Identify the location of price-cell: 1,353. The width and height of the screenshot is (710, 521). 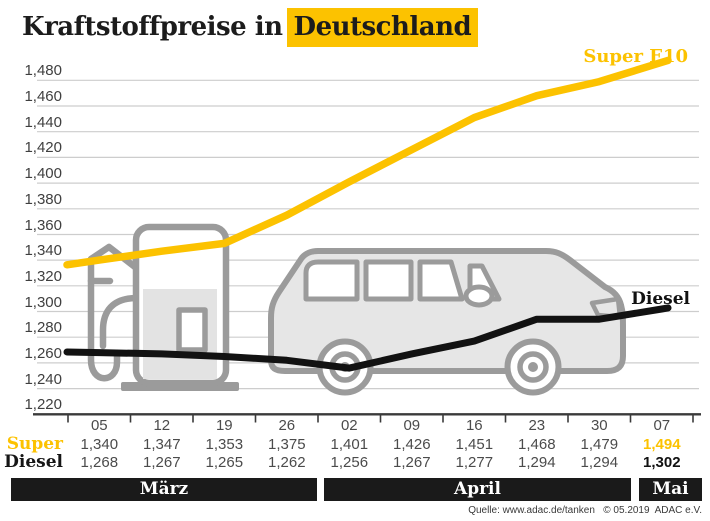
(224, 444).